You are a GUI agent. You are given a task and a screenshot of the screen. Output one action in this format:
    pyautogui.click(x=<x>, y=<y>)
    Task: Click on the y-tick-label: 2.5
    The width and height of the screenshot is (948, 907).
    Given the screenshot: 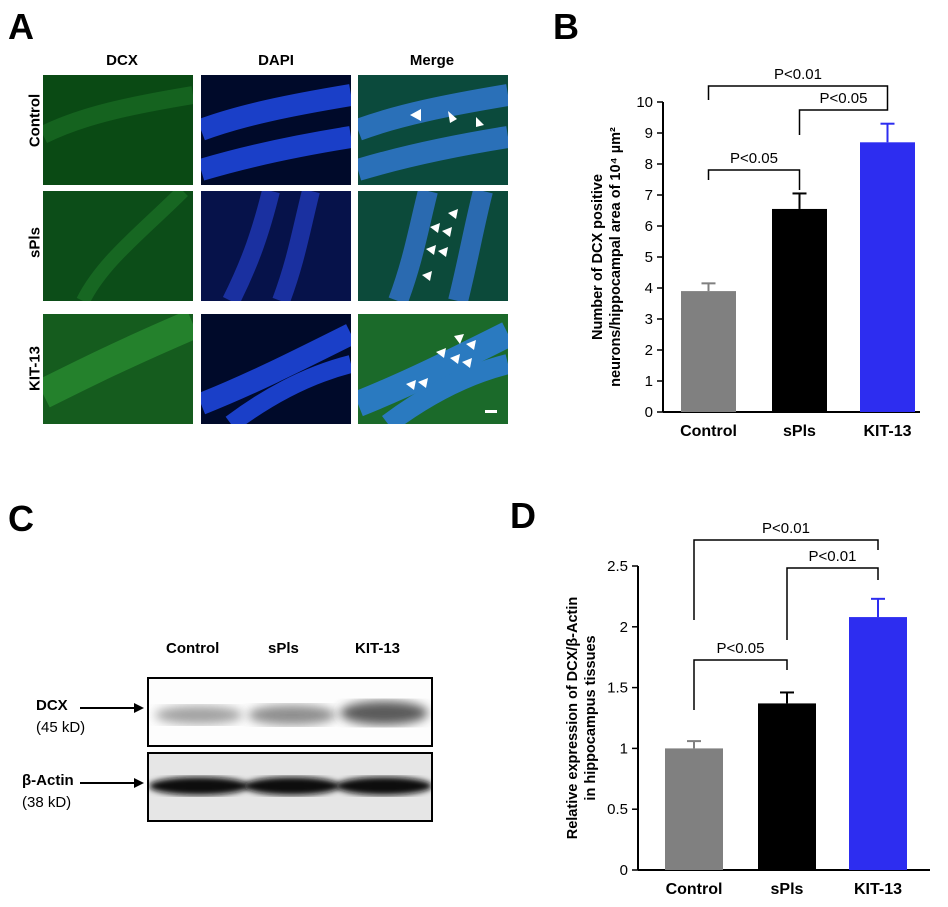 What is the action you would take?
    pyautogui.click(x=617, y=566)
    